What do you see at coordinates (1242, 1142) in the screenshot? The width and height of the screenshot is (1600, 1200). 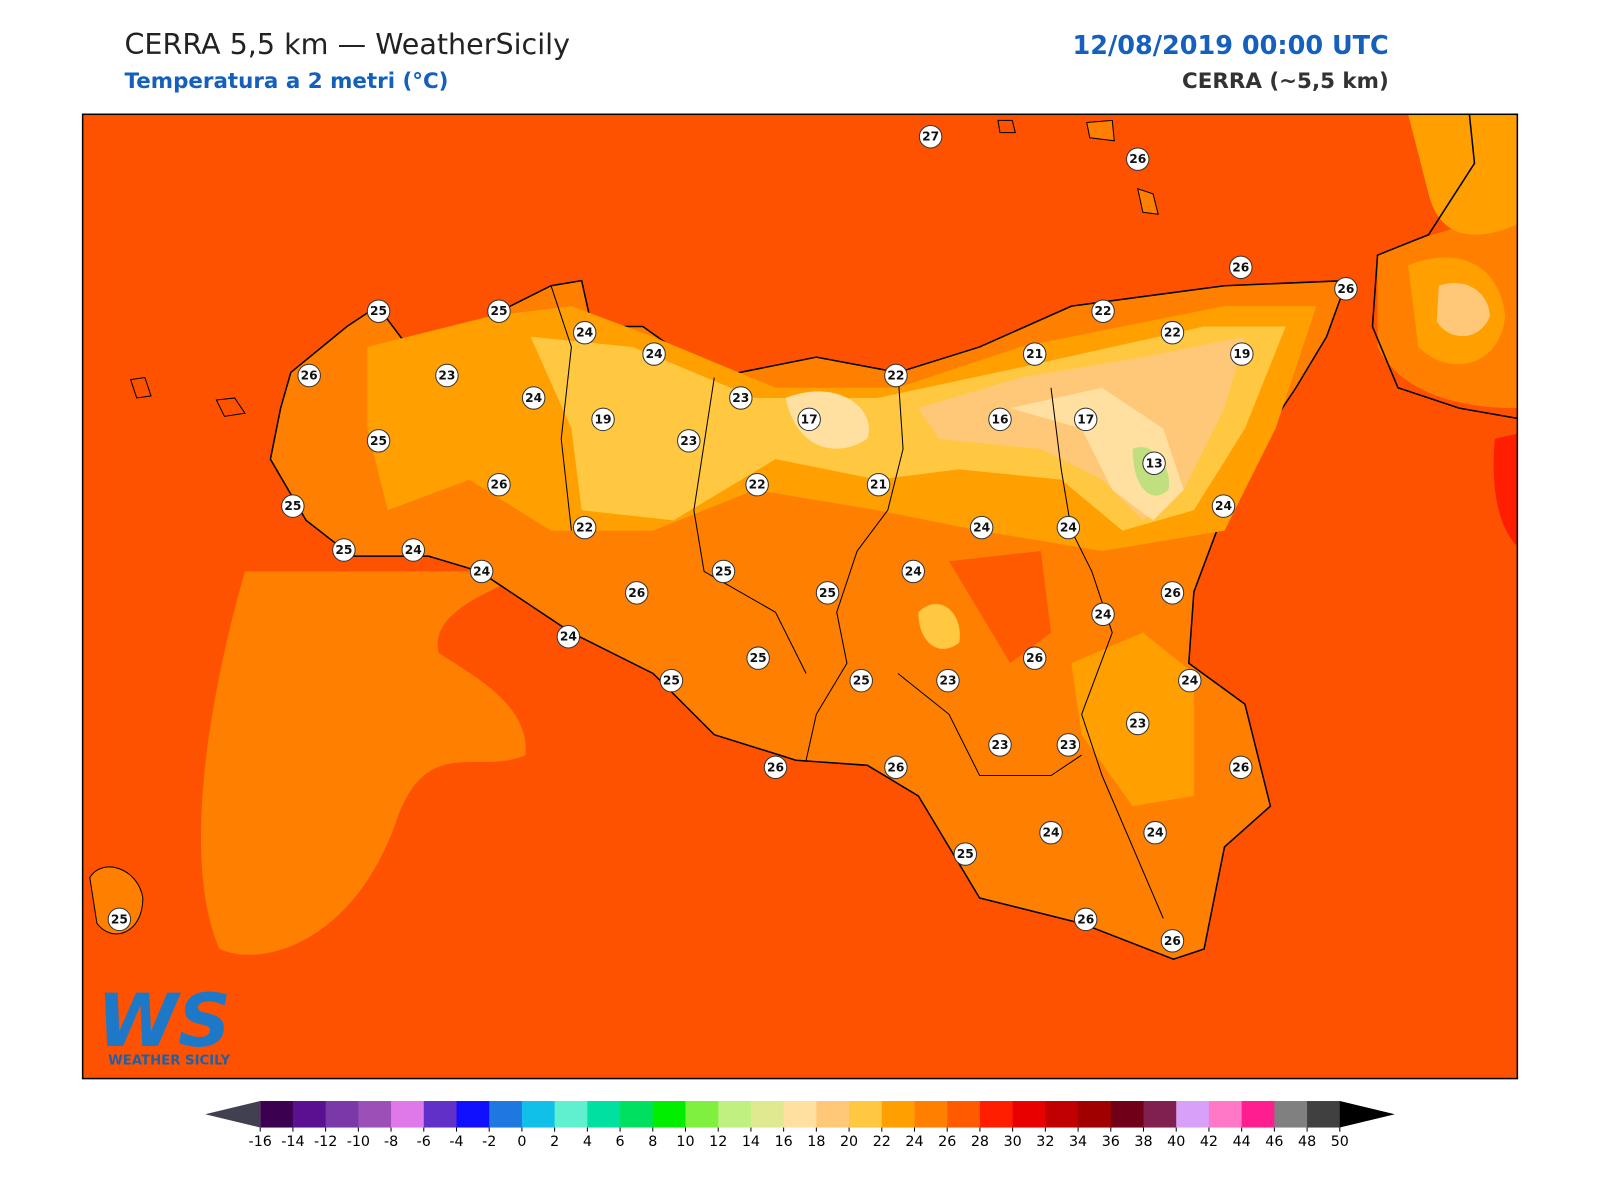 I see `colorbar-tick-label: 44` at bounding box center [1242, 1142].